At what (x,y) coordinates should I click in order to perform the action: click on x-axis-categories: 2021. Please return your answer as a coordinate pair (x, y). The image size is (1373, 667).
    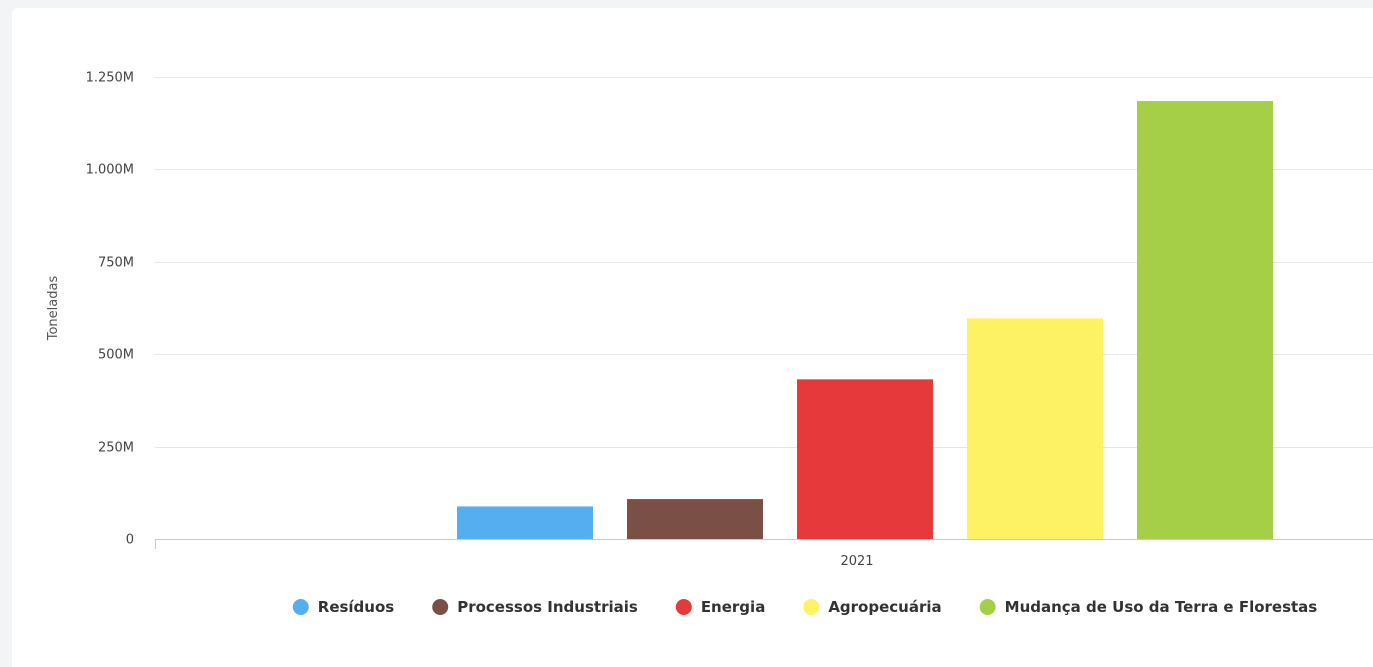
    Looking at the image, I should click on (856, 561).